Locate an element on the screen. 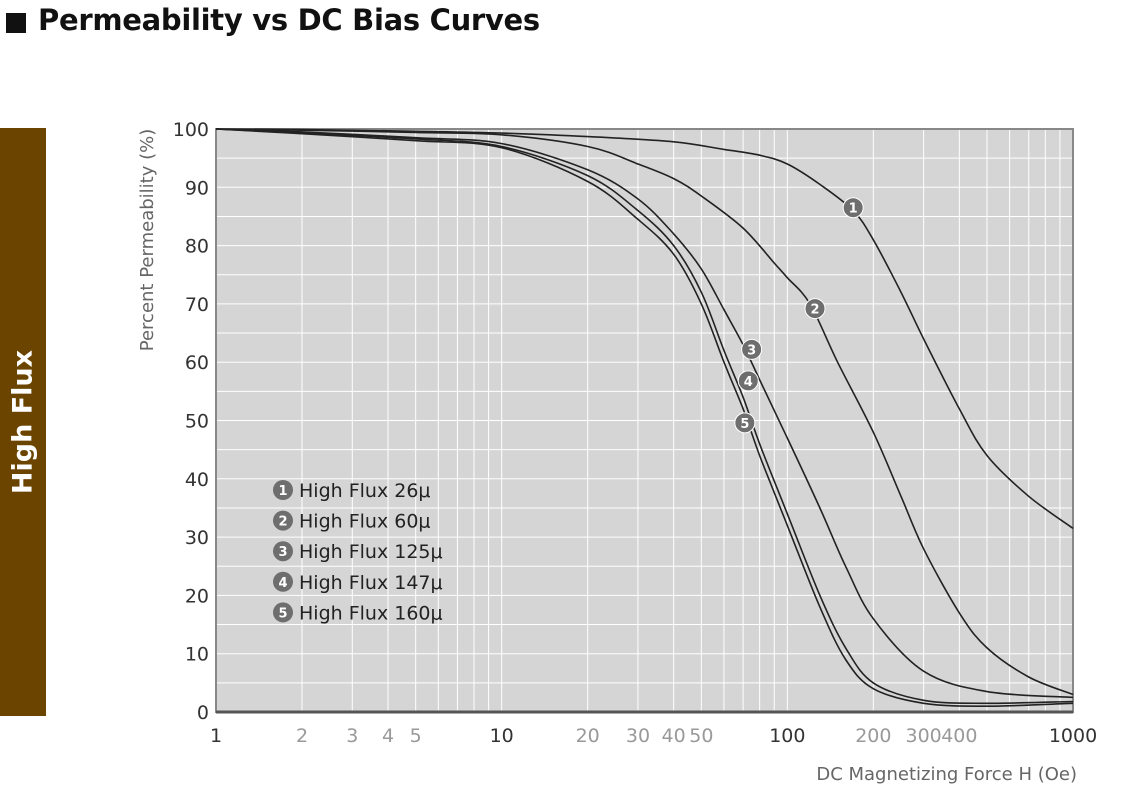 Image resolution: width=1125 pixels, height=800 pixels. series-marker-label-3: 3 is located at coordinates (751, 350).